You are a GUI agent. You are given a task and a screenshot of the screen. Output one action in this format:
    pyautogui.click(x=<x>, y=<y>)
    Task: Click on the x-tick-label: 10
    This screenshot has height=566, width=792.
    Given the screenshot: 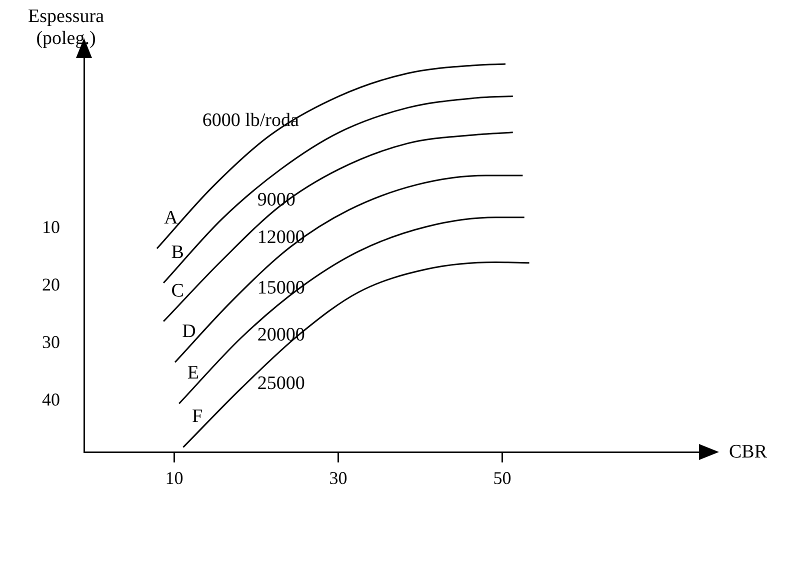 What is the action you would take?
    pyautogui.click(x=174, y=478)
    